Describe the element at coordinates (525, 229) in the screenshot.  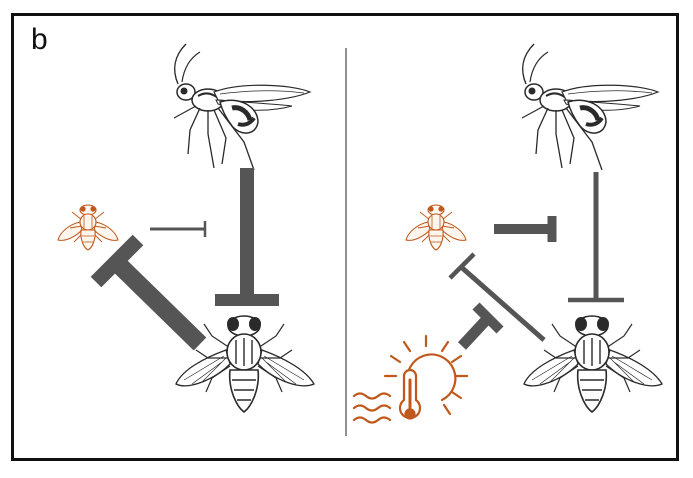
I see `inhibition-arrow-competitor-strong` at that location.